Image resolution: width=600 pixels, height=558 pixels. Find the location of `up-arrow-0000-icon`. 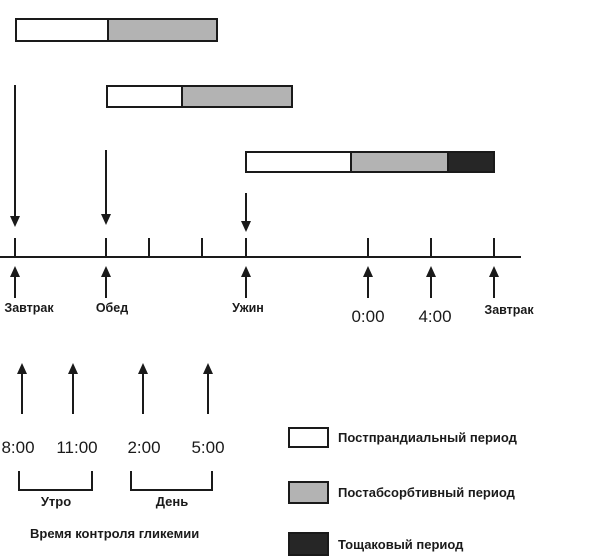

up-arrow-0000-icon is located at coordinates (367, 282).